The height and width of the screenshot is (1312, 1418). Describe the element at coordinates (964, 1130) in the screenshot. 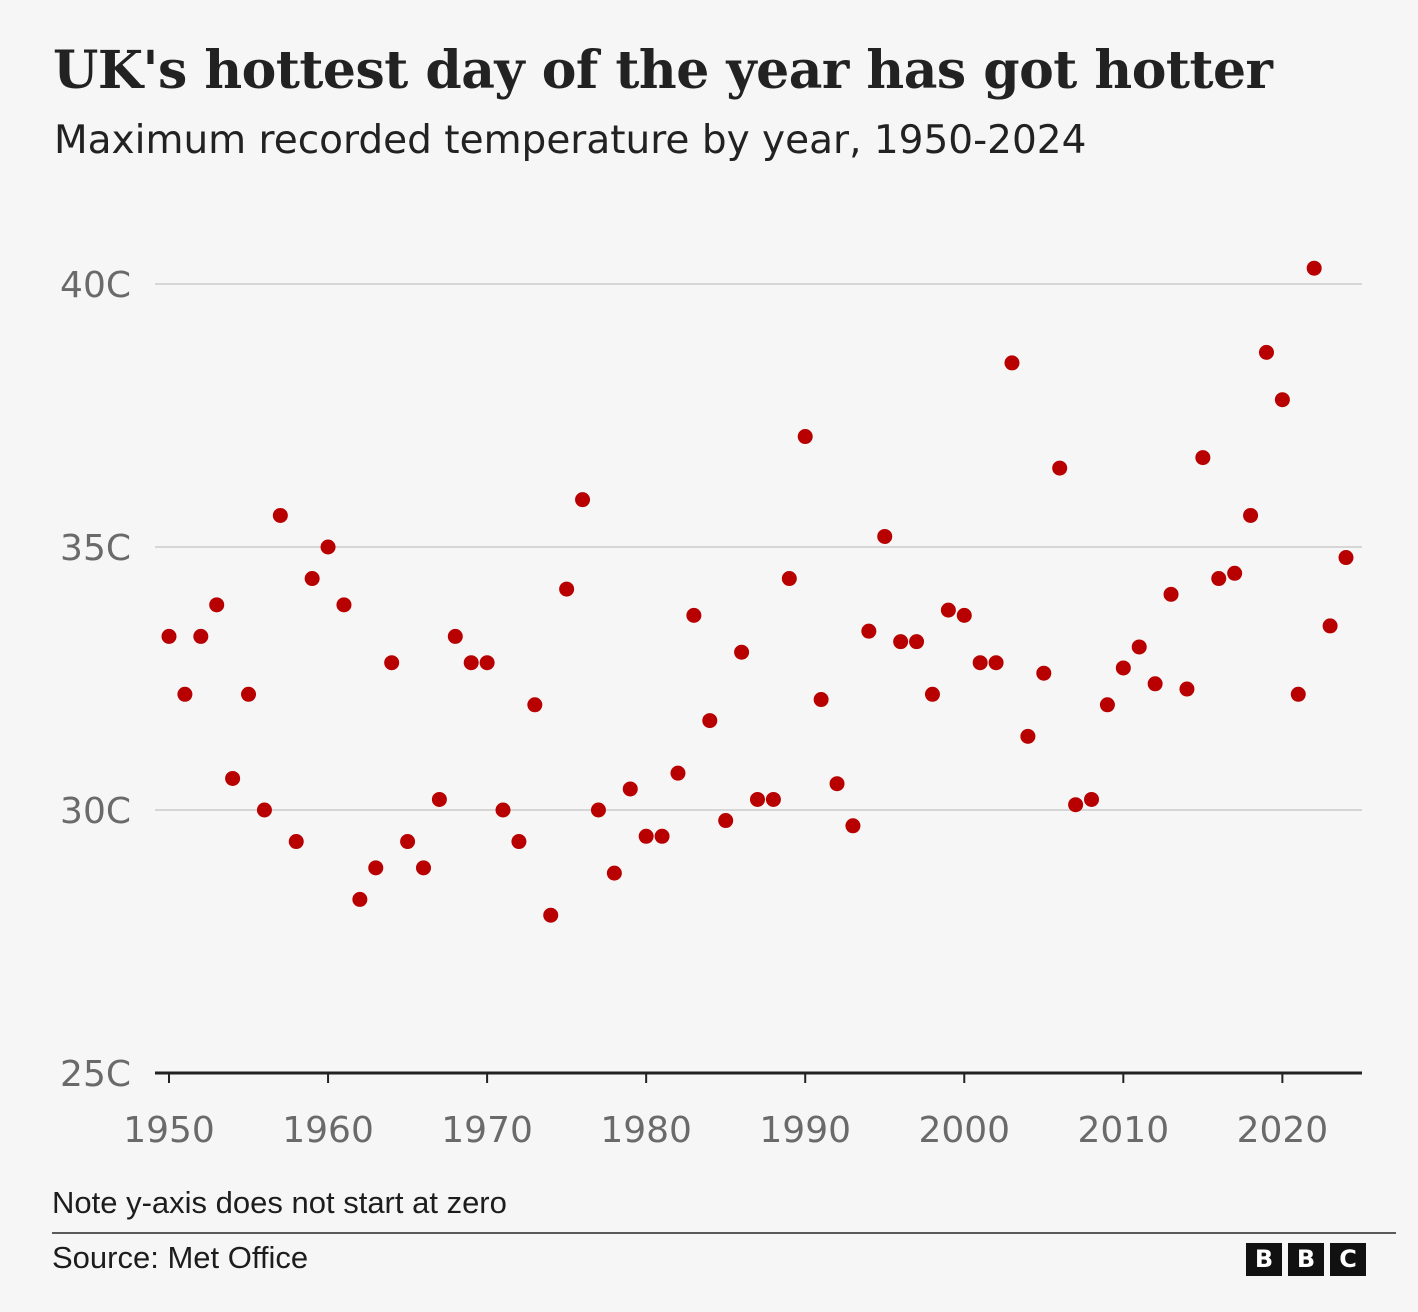

I see `x-tick-label: 2000` at that location.